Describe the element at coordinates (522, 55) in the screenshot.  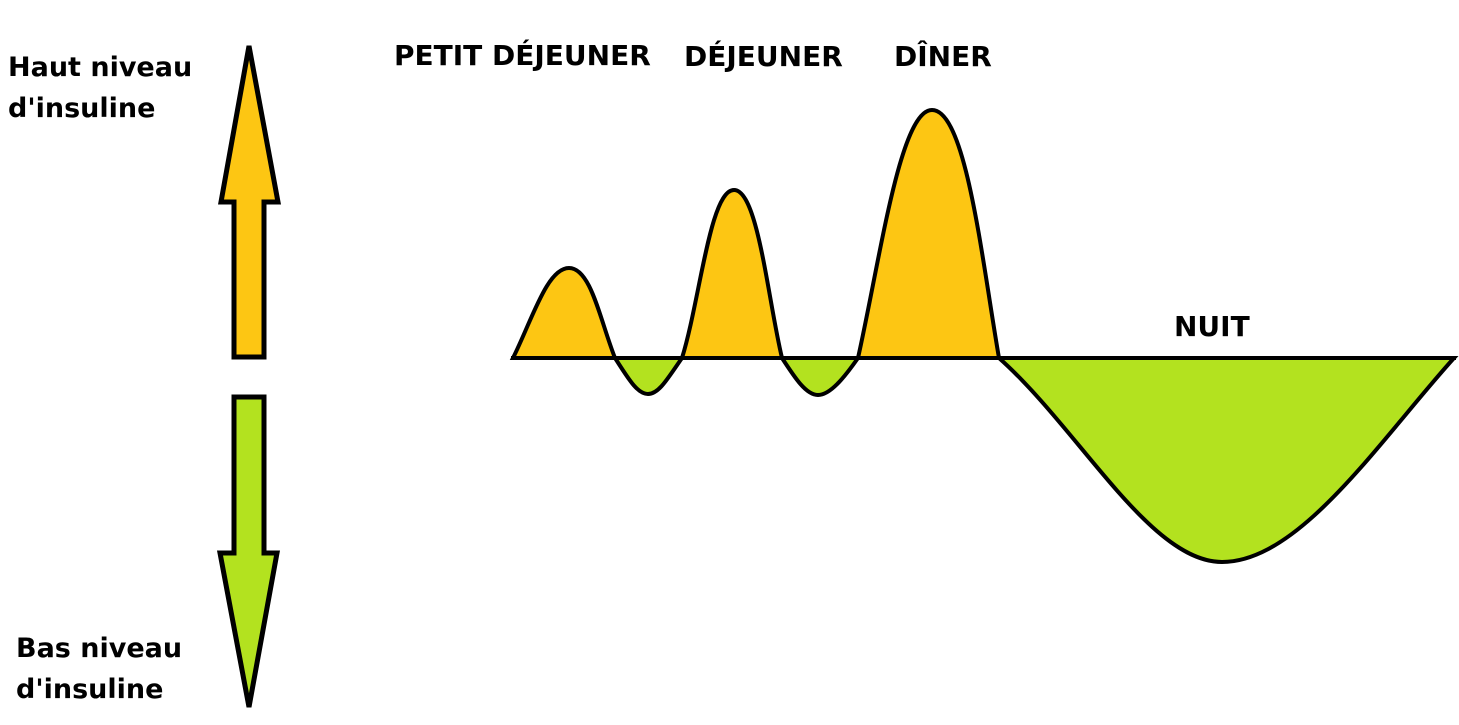
I see `breakfast-label: PETIT DÉJEUNER` at that location.